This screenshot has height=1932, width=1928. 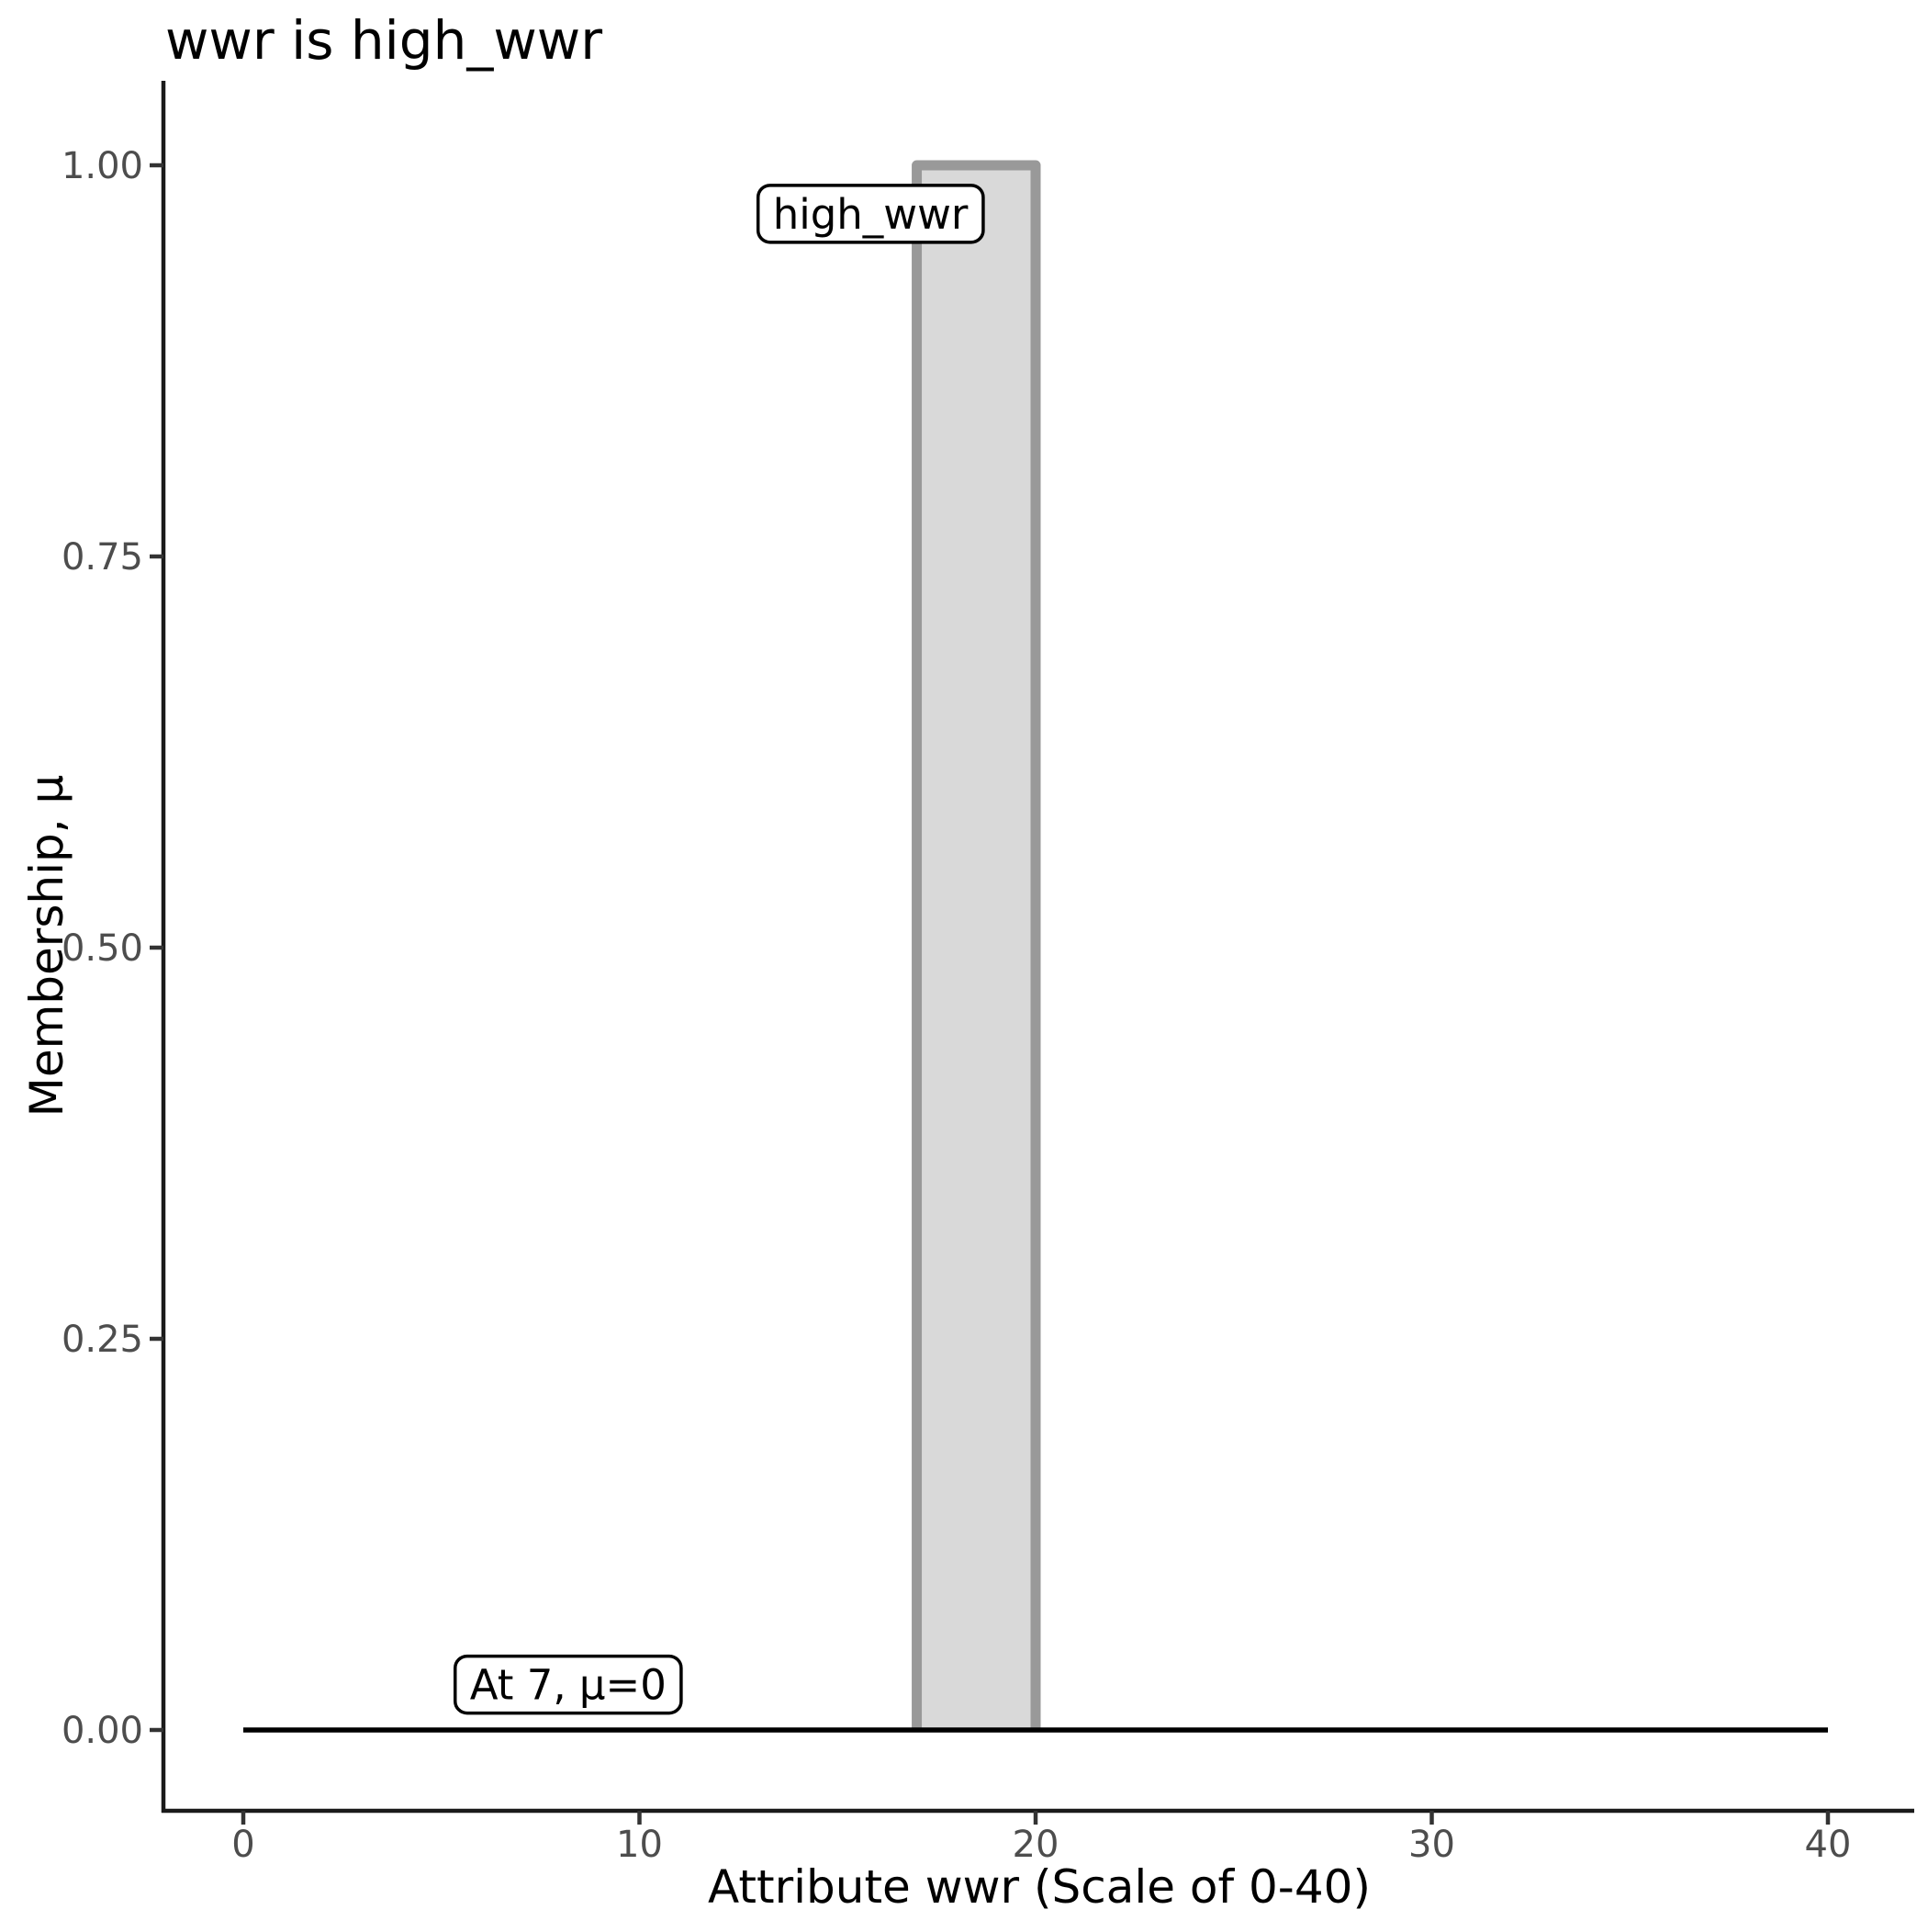 What do you see at coordinates (102, 166) in the screenshot?
I see `y-tick-label: 1.00` at bounding box center [102, 166].